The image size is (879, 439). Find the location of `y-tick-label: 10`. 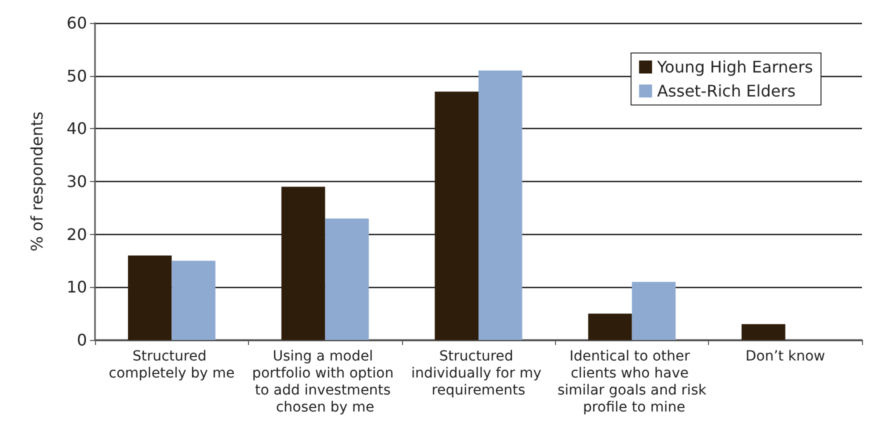

y-tick-label: 10 is located at coordinates (76, 287).